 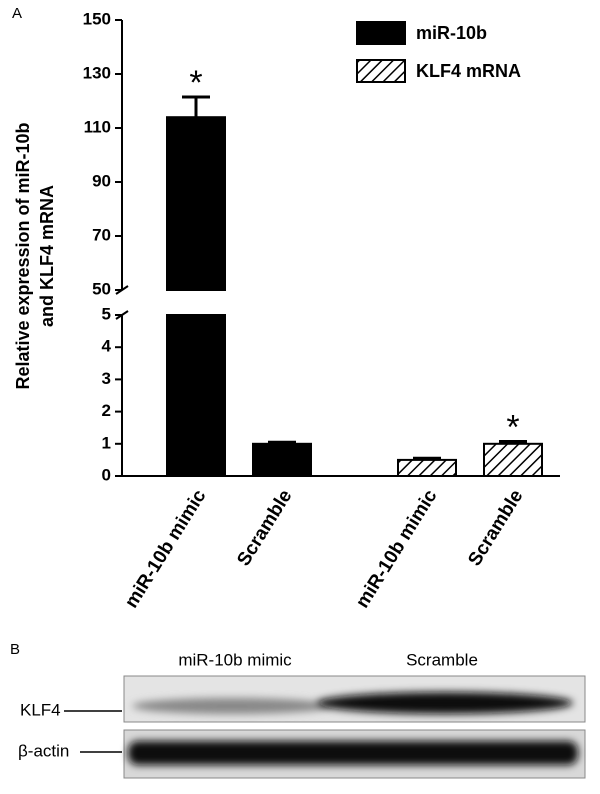 I want to click on panel-label: B, so click(x=15, y=649).